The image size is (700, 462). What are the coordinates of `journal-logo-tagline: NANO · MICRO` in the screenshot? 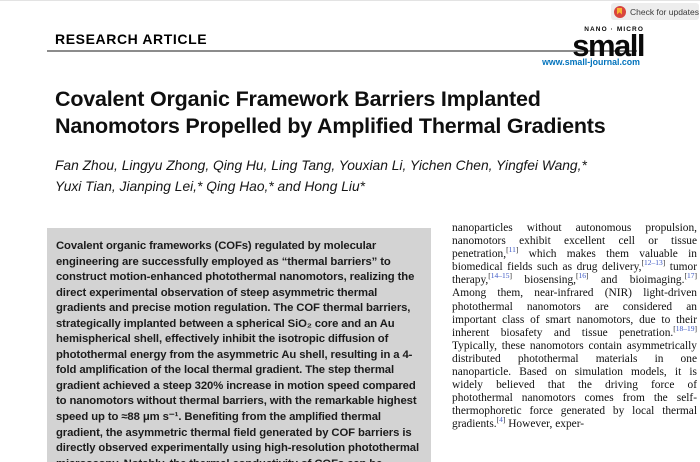 It's located at (614, 29).